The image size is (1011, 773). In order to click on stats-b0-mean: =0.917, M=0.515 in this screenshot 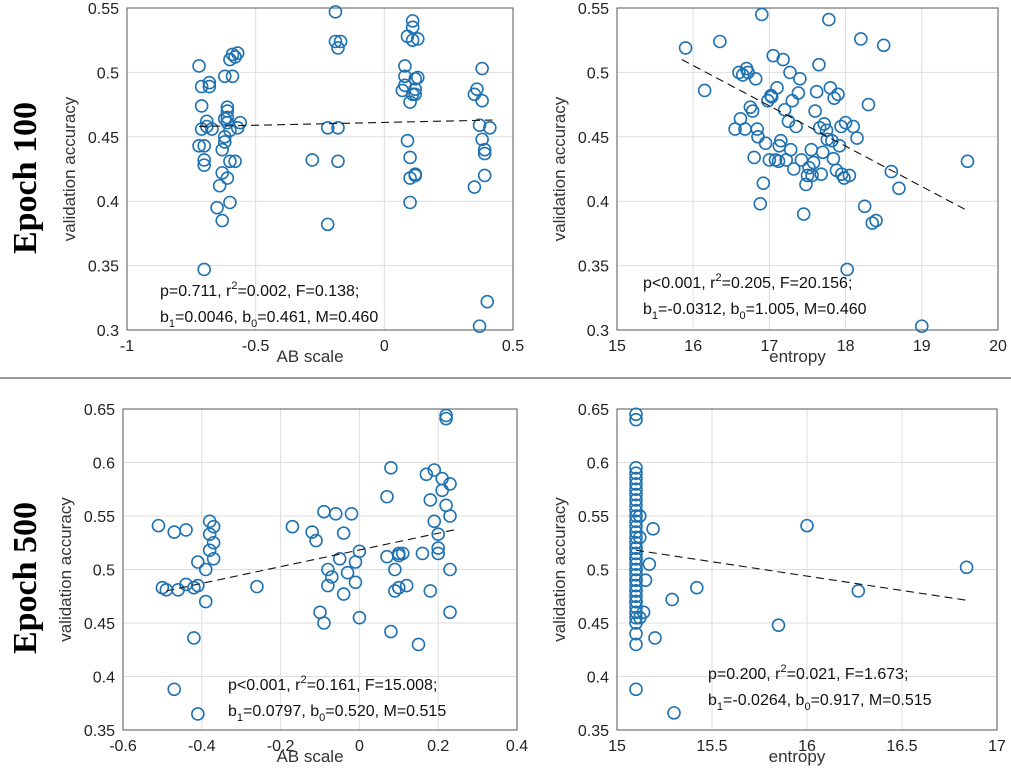, I will do `click(871, 700)`.